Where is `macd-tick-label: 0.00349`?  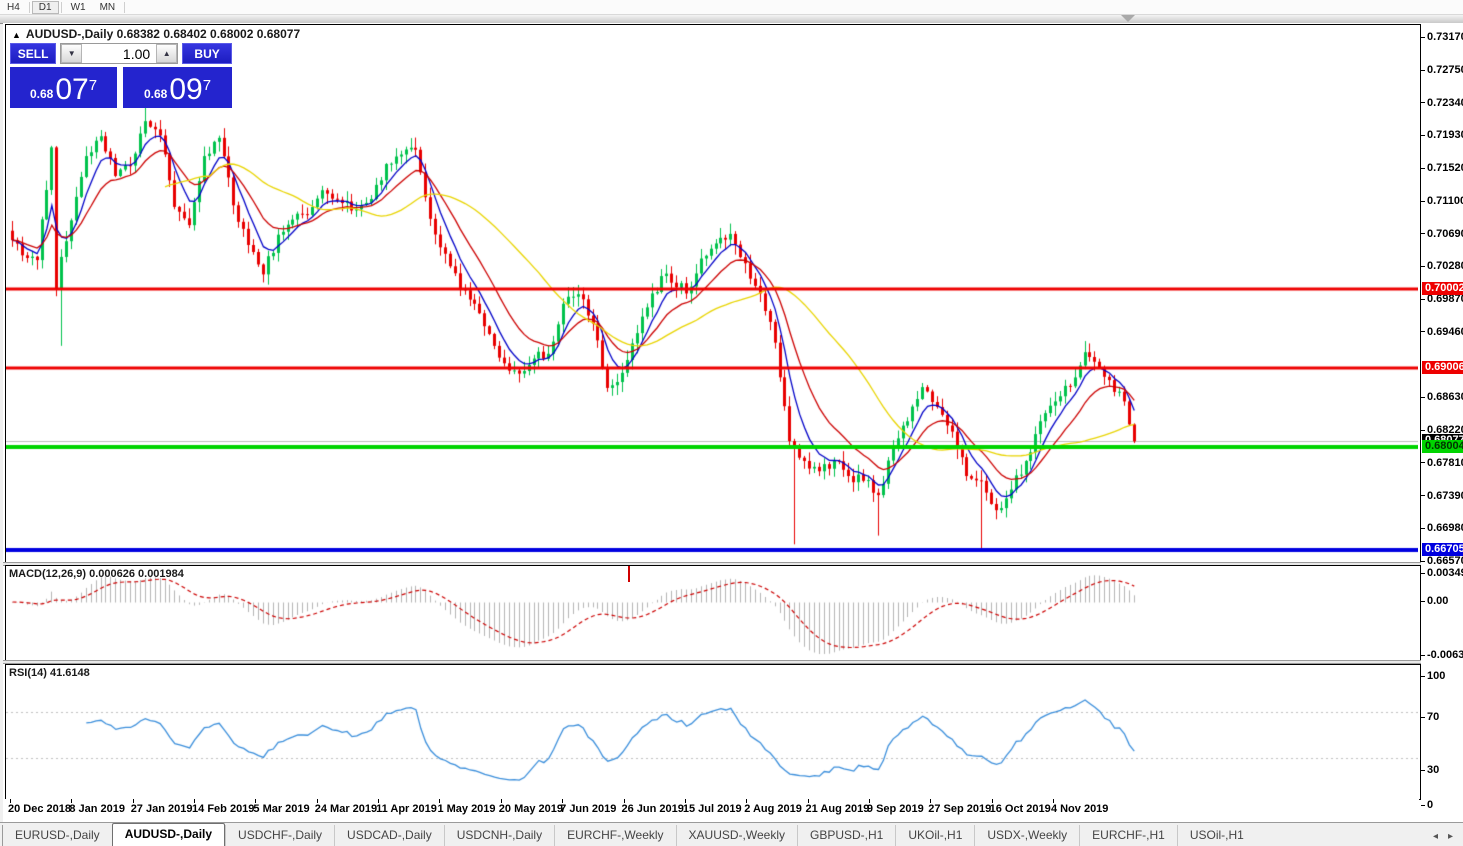 macd-tick-label: 0.00349 is located at coordinates (1442, 573).